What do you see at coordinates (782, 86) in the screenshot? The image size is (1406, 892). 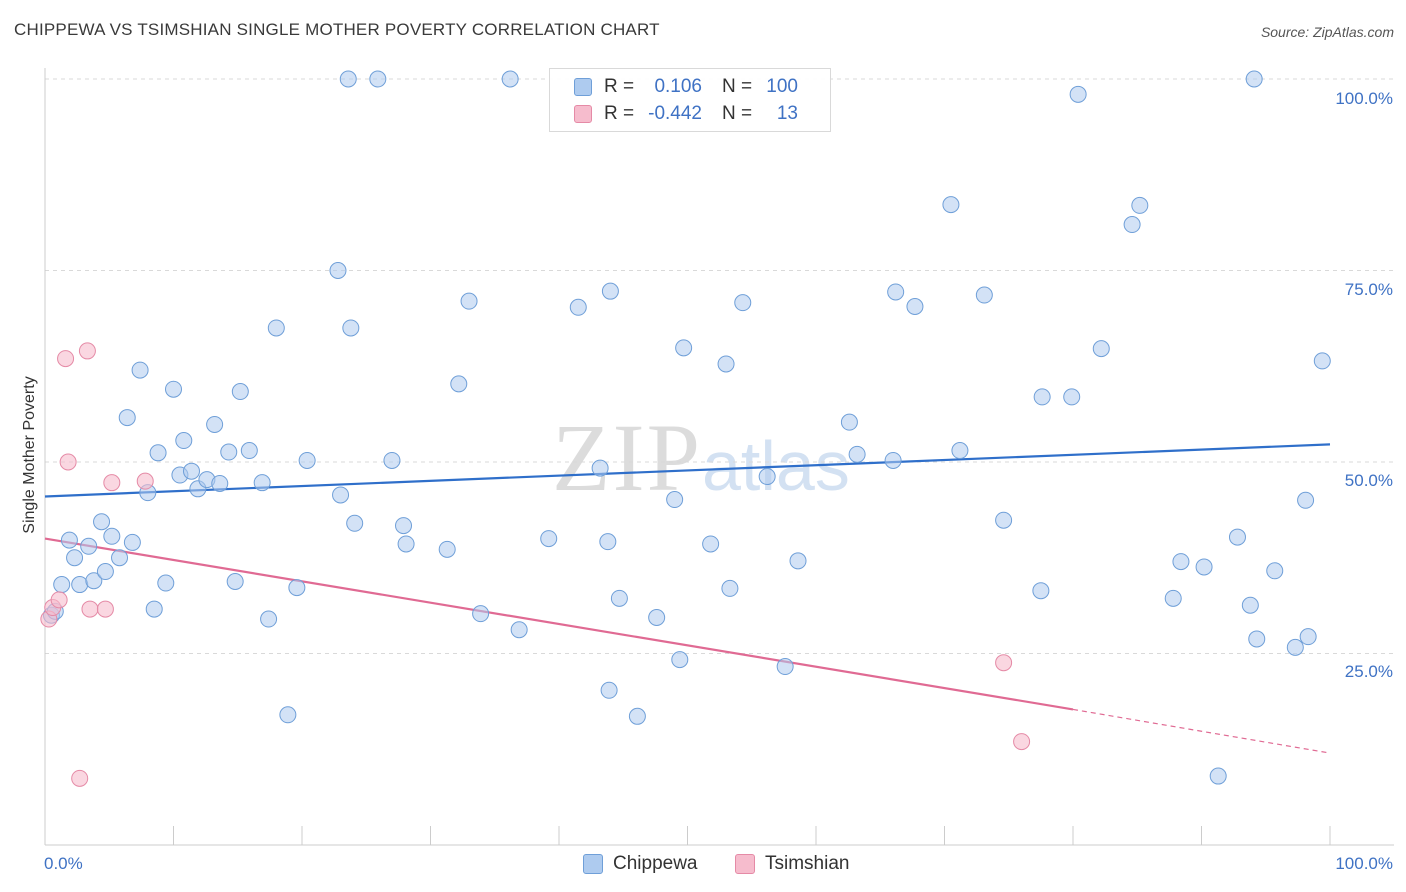 I see `n-value: 100` at bounding box center [782, 86].